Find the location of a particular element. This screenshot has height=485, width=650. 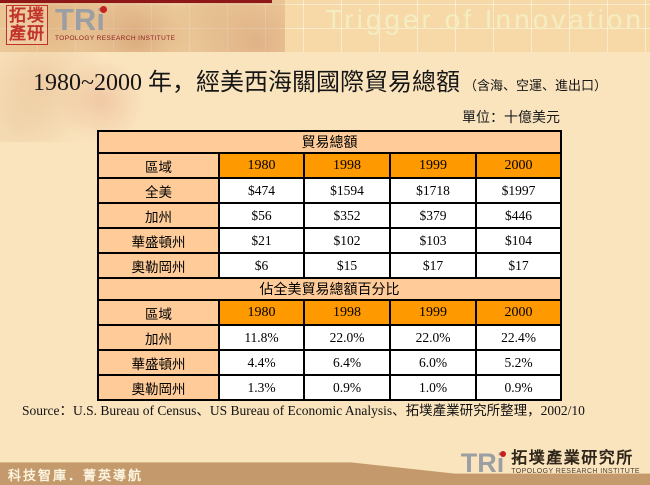

table-row: 加州 $56 $352 $379 $446 is located at coordinates (330, 215).